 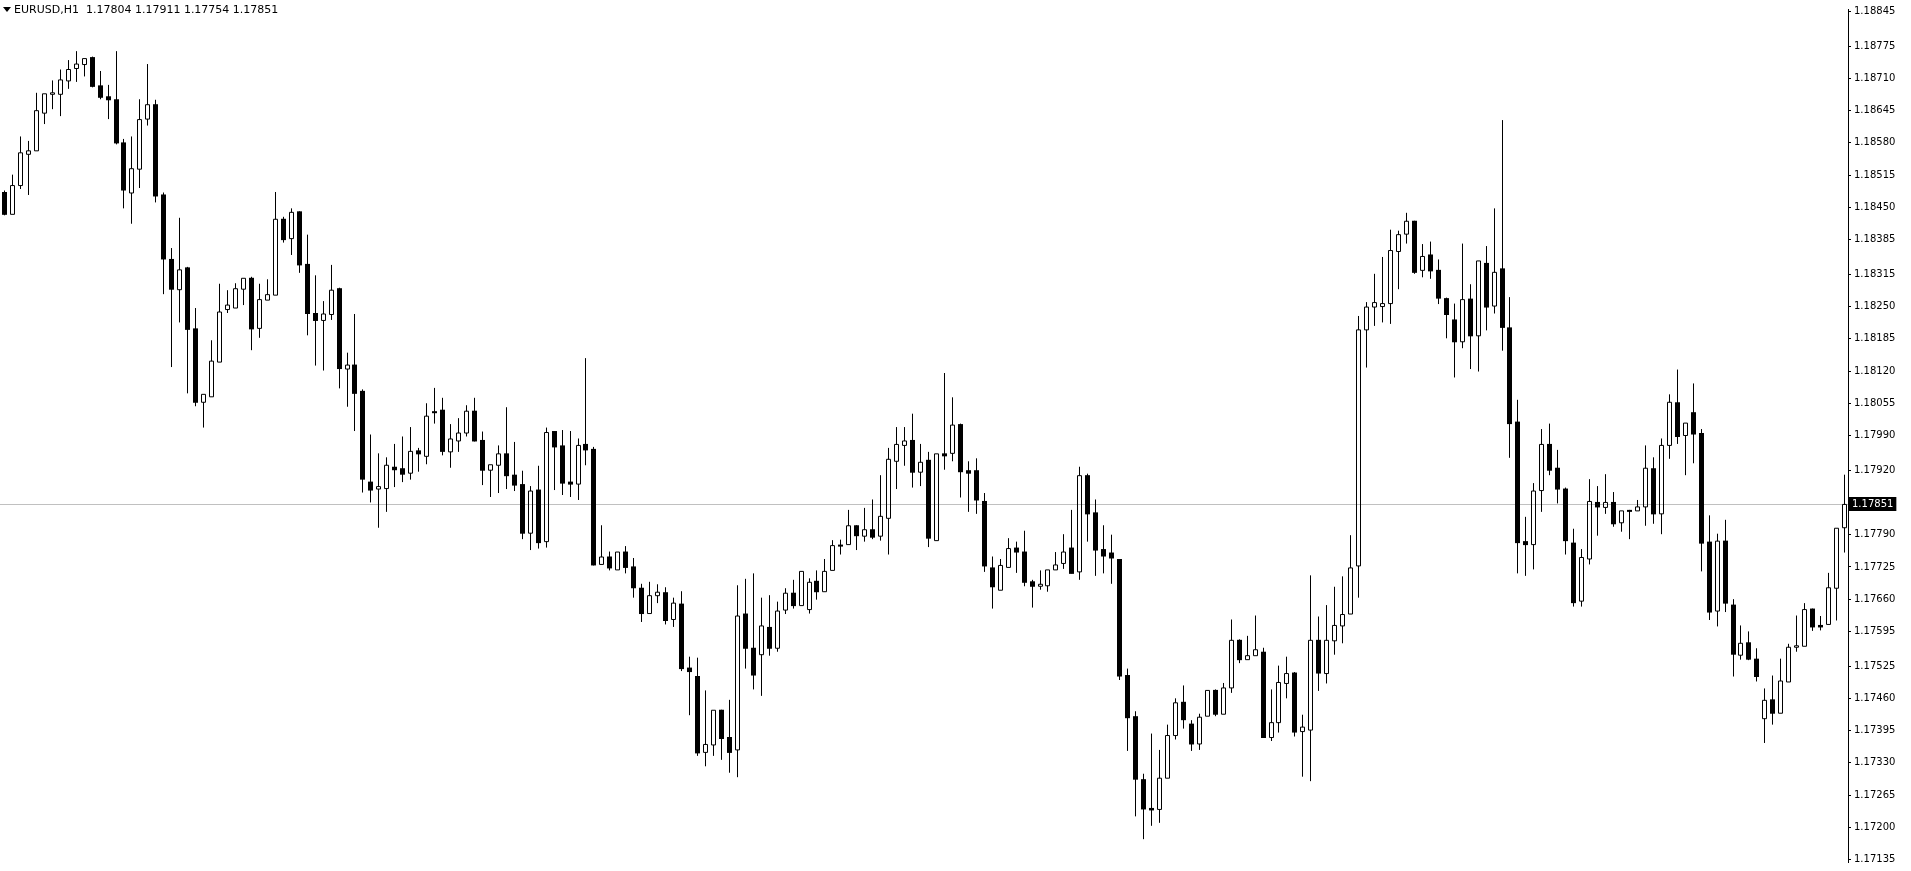 What do you see at coordinates (1875, 665) in the screenshot?
I see `y-tick-label: 1.17525` at bounding box center [1875, 665].